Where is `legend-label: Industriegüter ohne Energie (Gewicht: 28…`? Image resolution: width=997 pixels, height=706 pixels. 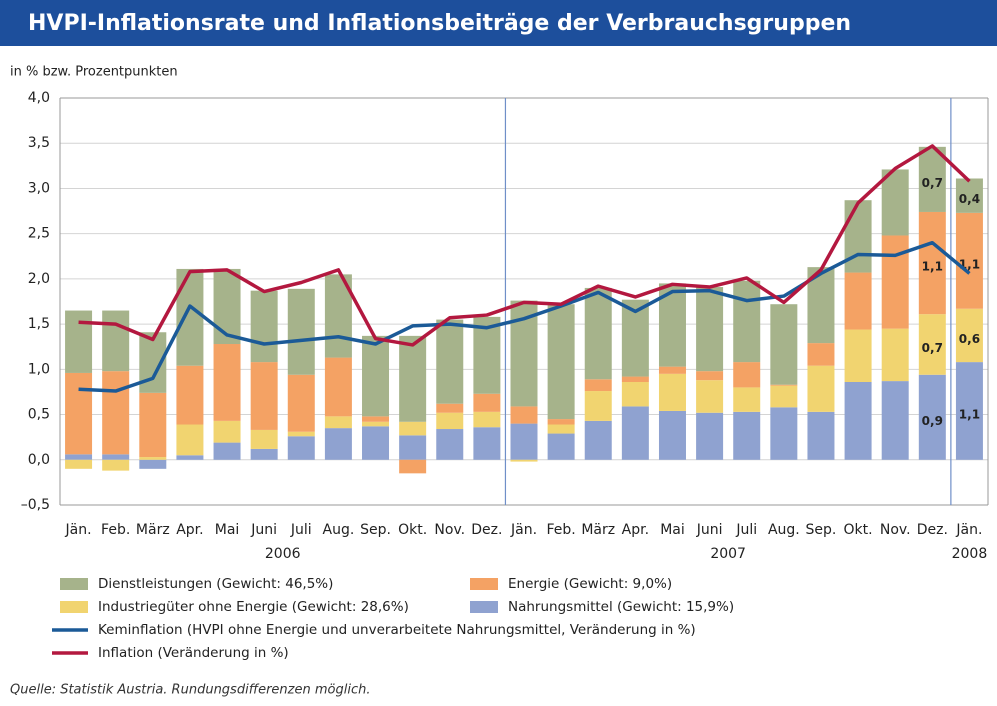
legend-label: Industriegüter ohne Energie (Gewicht: 28… is located at coordinates (253, 607).